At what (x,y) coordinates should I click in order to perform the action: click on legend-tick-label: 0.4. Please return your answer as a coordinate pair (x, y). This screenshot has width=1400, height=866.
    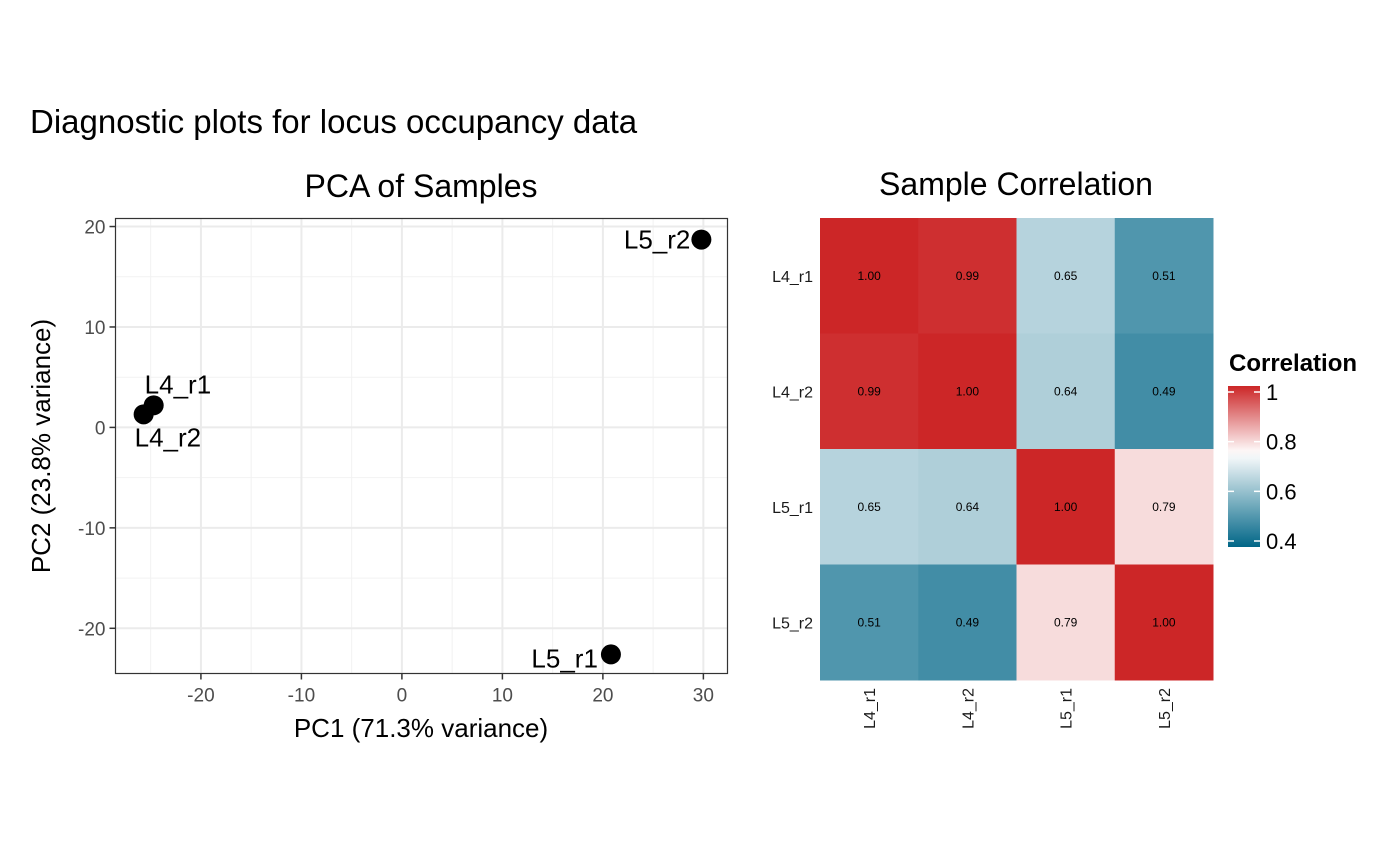
    Looking at the image, I should click on (1281, 541).